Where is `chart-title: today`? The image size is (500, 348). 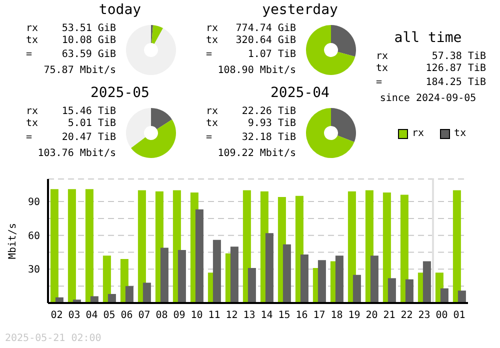
chart-title: today is located at coordinates (120, 10).